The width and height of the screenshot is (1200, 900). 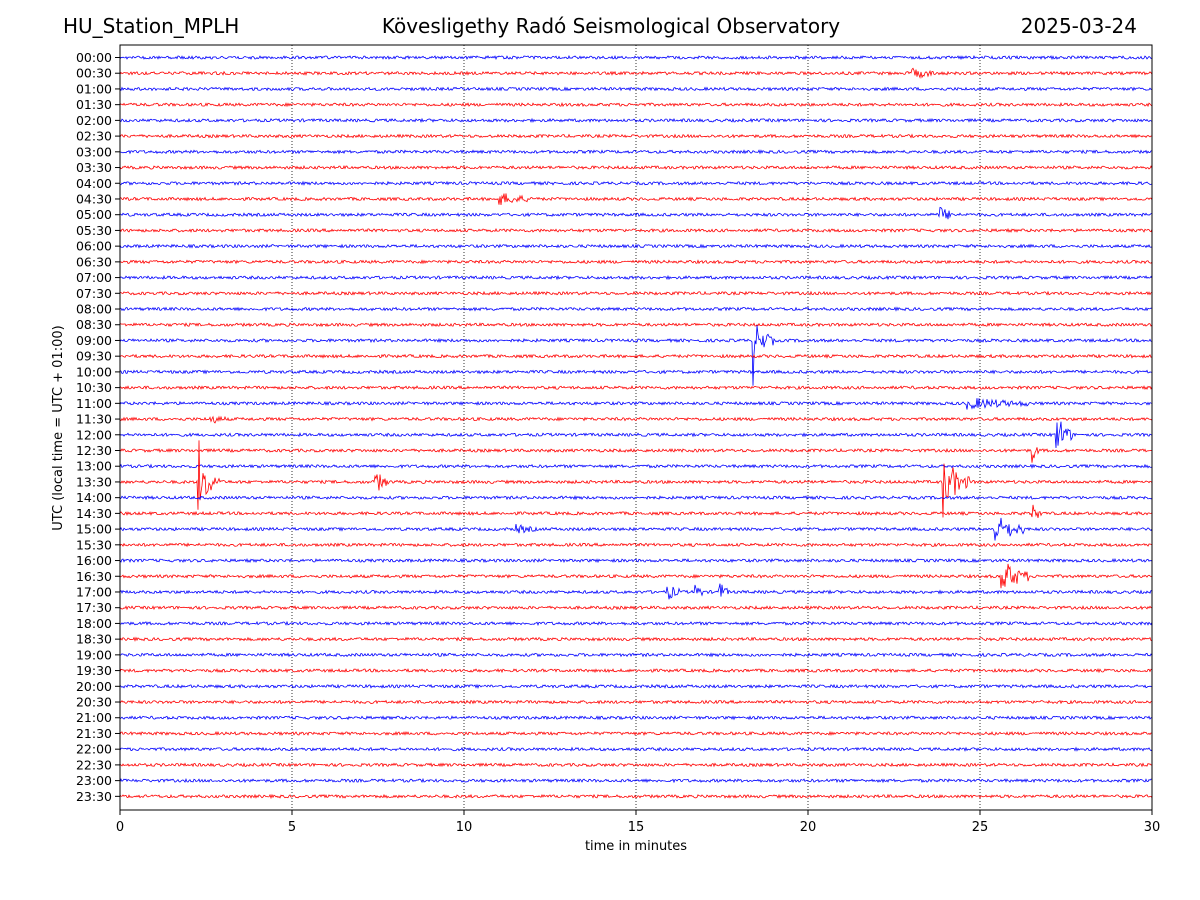 I want to click on x-tick-label: 5, so click(x=292, y=827).